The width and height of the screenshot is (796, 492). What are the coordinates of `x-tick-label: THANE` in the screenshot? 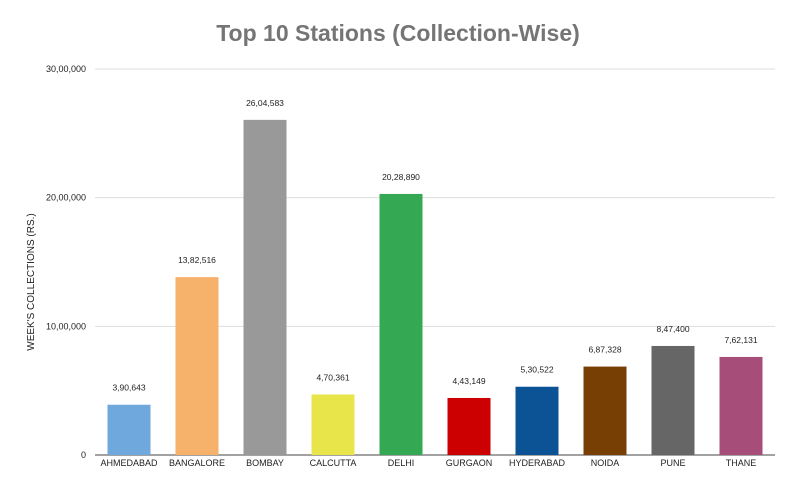 It's located at (741, 463).